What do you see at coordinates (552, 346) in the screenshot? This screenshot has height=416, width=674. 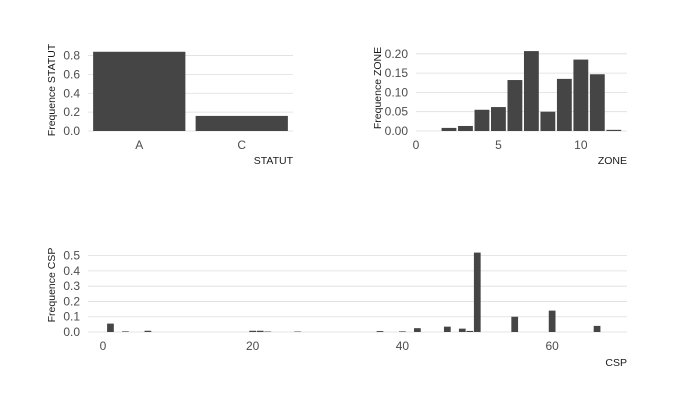 I see `csp-x-tick-label: 60` at bounding box center [552, 346].